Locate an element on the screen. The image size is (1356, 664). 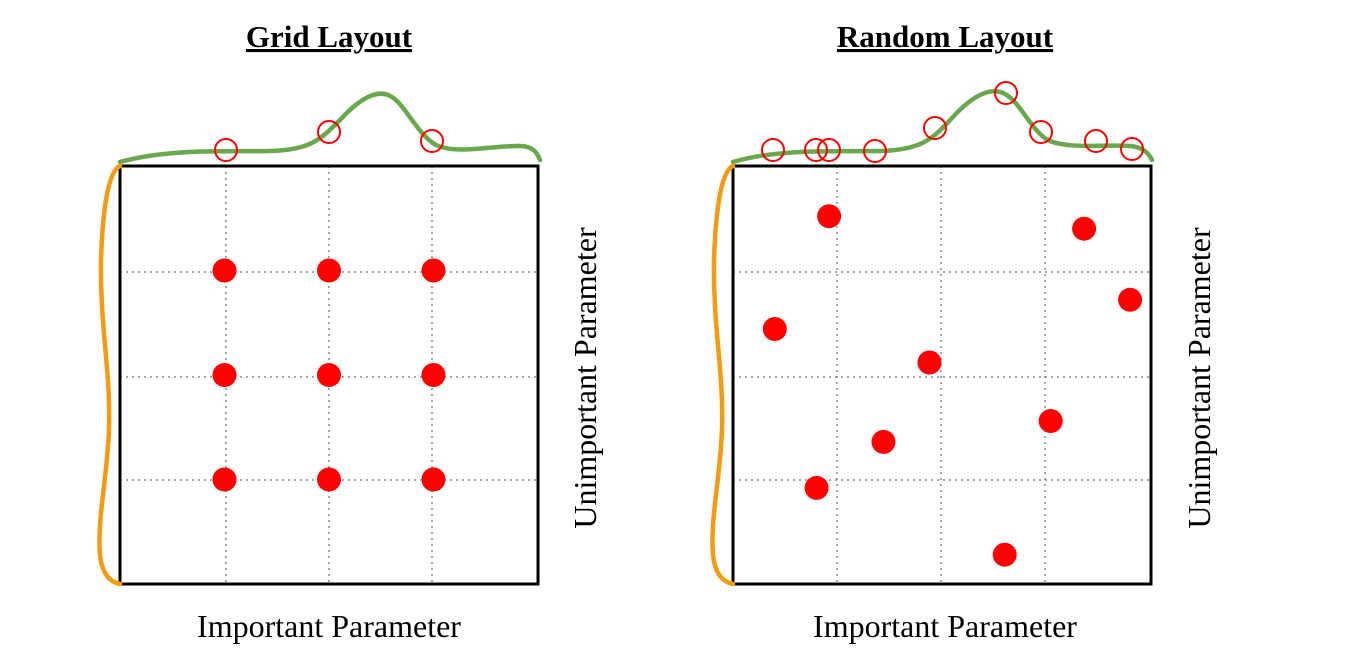
random-unimportant-parameter-curve is located at coordinates (723, 375).